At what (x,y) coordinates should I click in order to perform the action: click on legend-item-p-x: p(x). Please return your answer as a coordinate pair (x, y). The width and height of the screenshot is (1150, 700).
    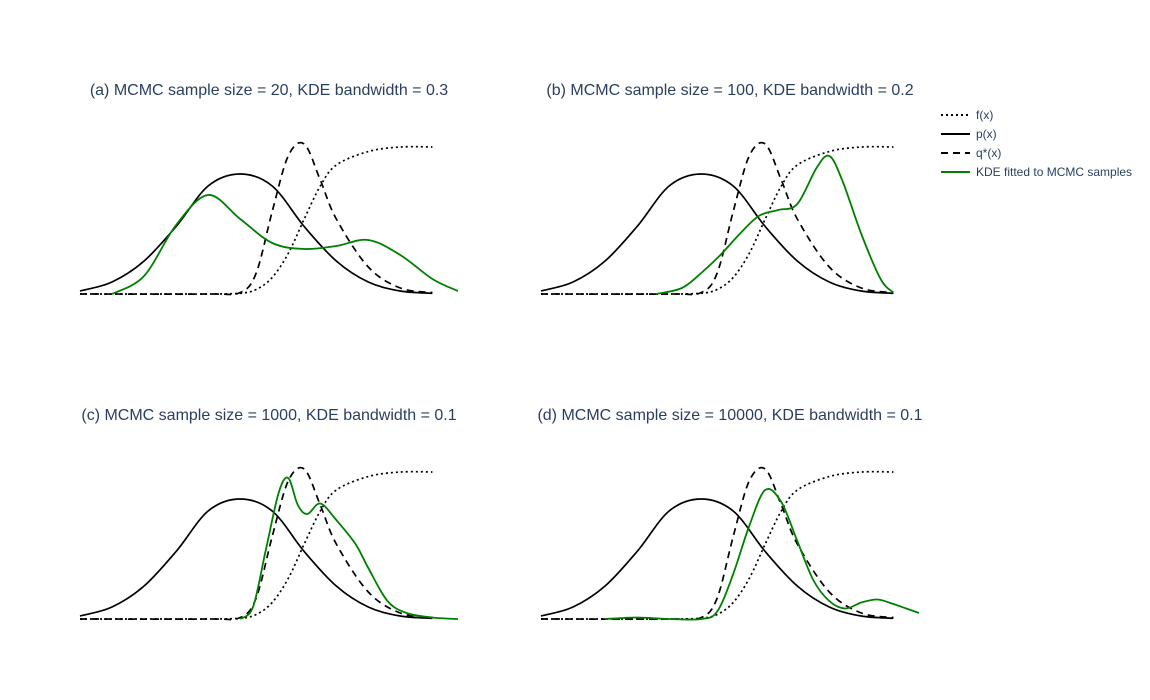
    Looking at the image, I should click on (969, 134).